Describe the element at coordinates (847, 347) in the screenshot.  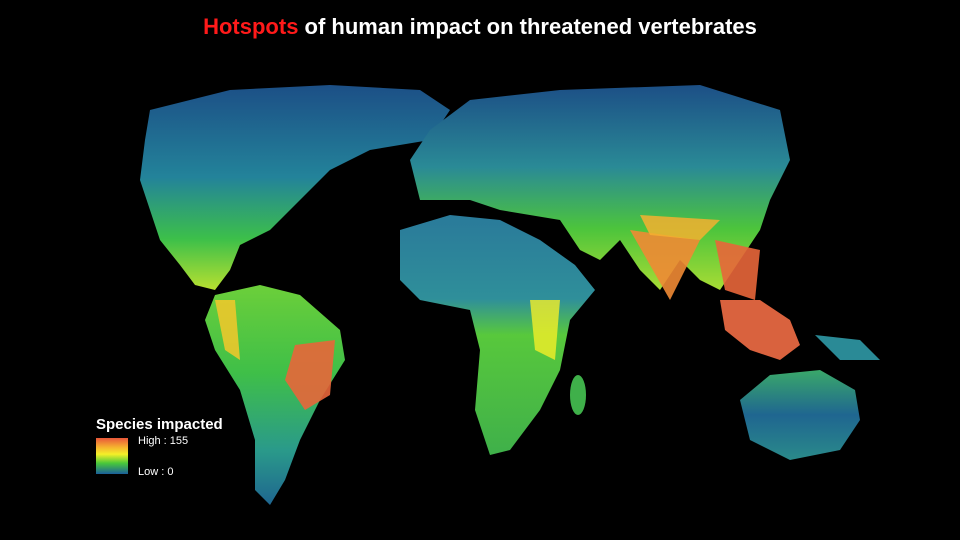
I see `new-guinea` at that location.